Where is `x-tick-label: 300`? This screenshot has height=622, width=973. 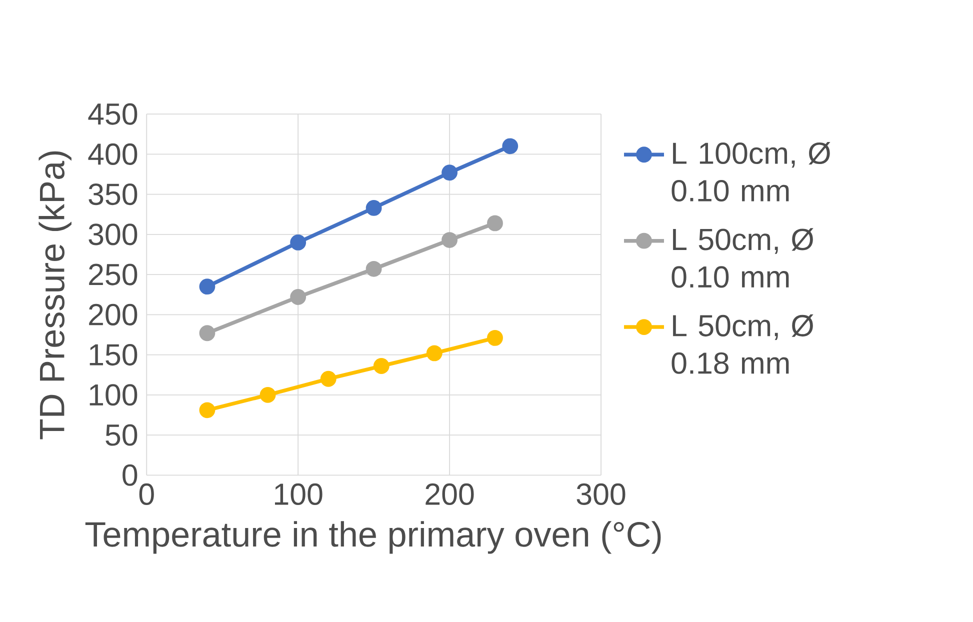
x-tick-label: 300 is located at coordinates (601, 495).